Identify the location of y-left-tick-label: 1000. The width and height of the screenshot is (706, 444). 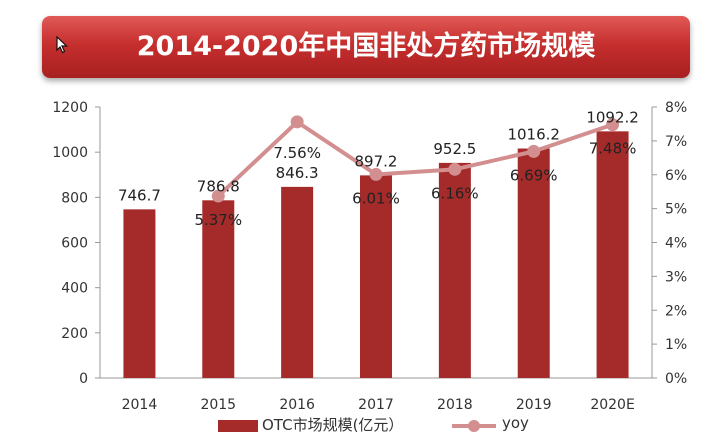
(70, 153).